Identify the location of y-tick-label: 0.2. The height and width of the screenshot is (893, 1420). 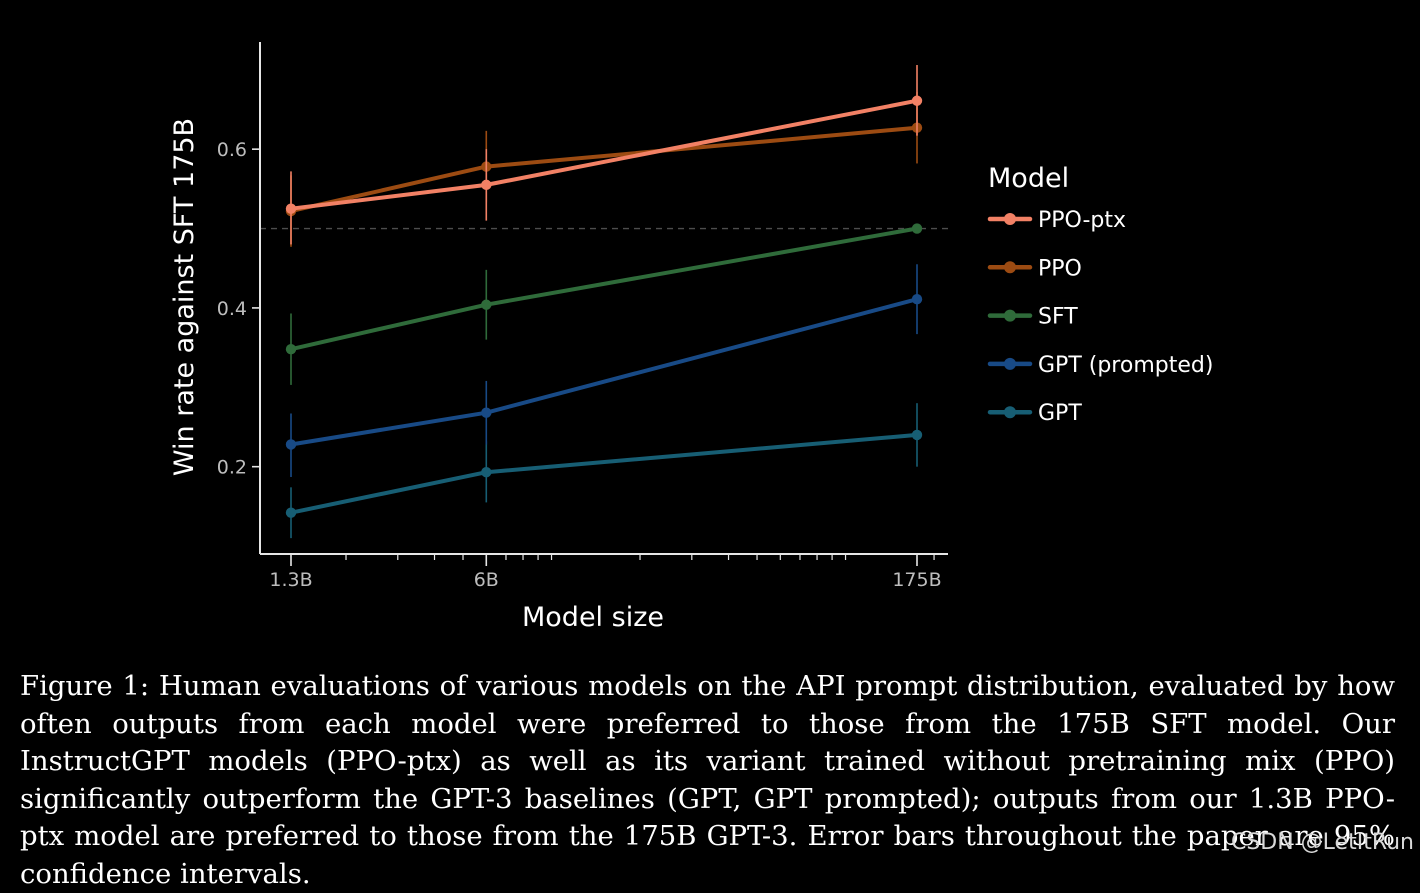
(232, 468).